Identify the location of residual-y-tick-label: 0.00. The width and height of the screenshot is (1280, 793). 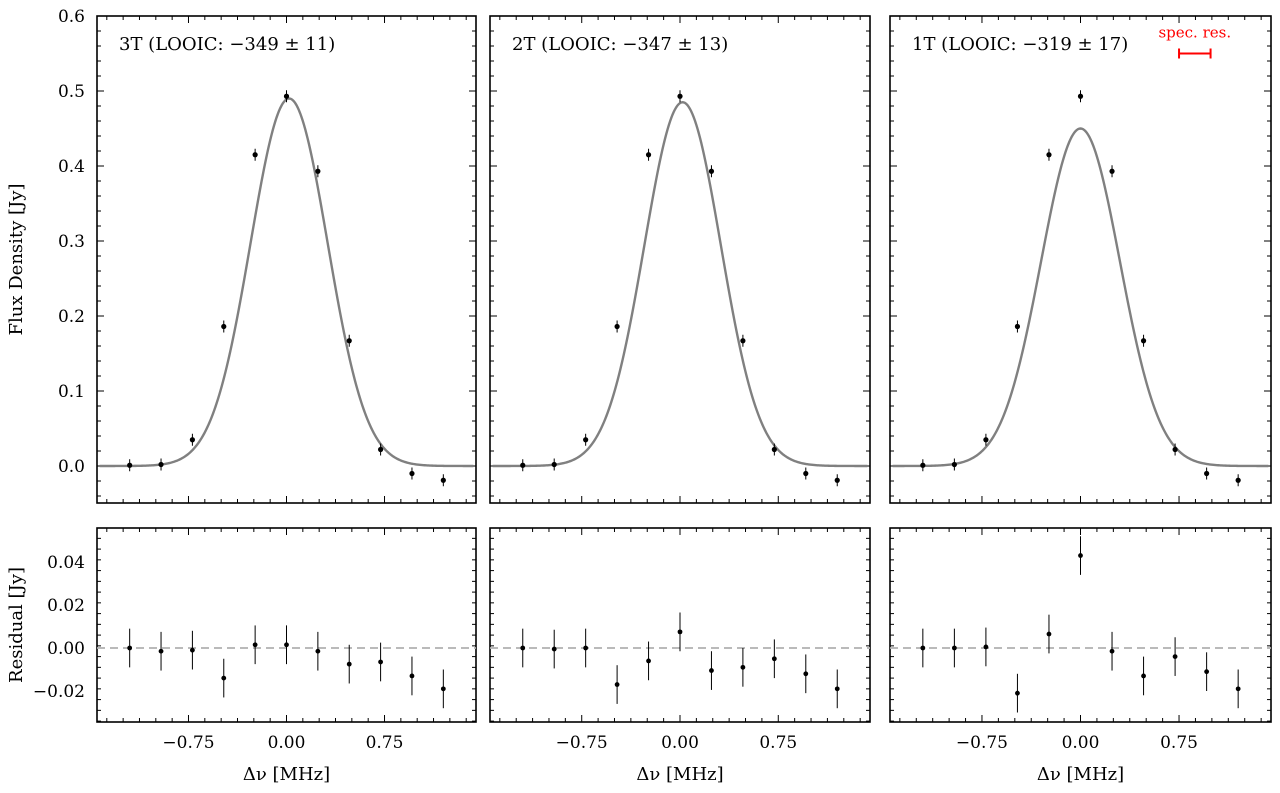
(66, 649).